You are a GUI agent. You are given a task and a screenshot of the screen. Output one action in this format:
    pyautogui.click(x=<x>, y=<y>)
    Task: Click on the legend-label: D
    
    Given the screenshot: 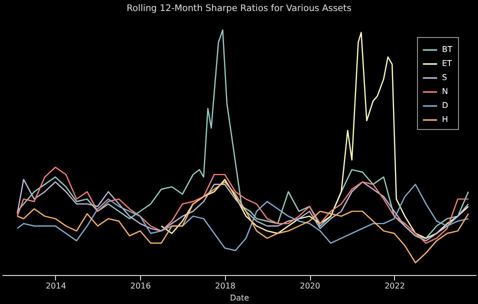 What is the action you would take?
    pyautogui.click(x=445, y=105)
    